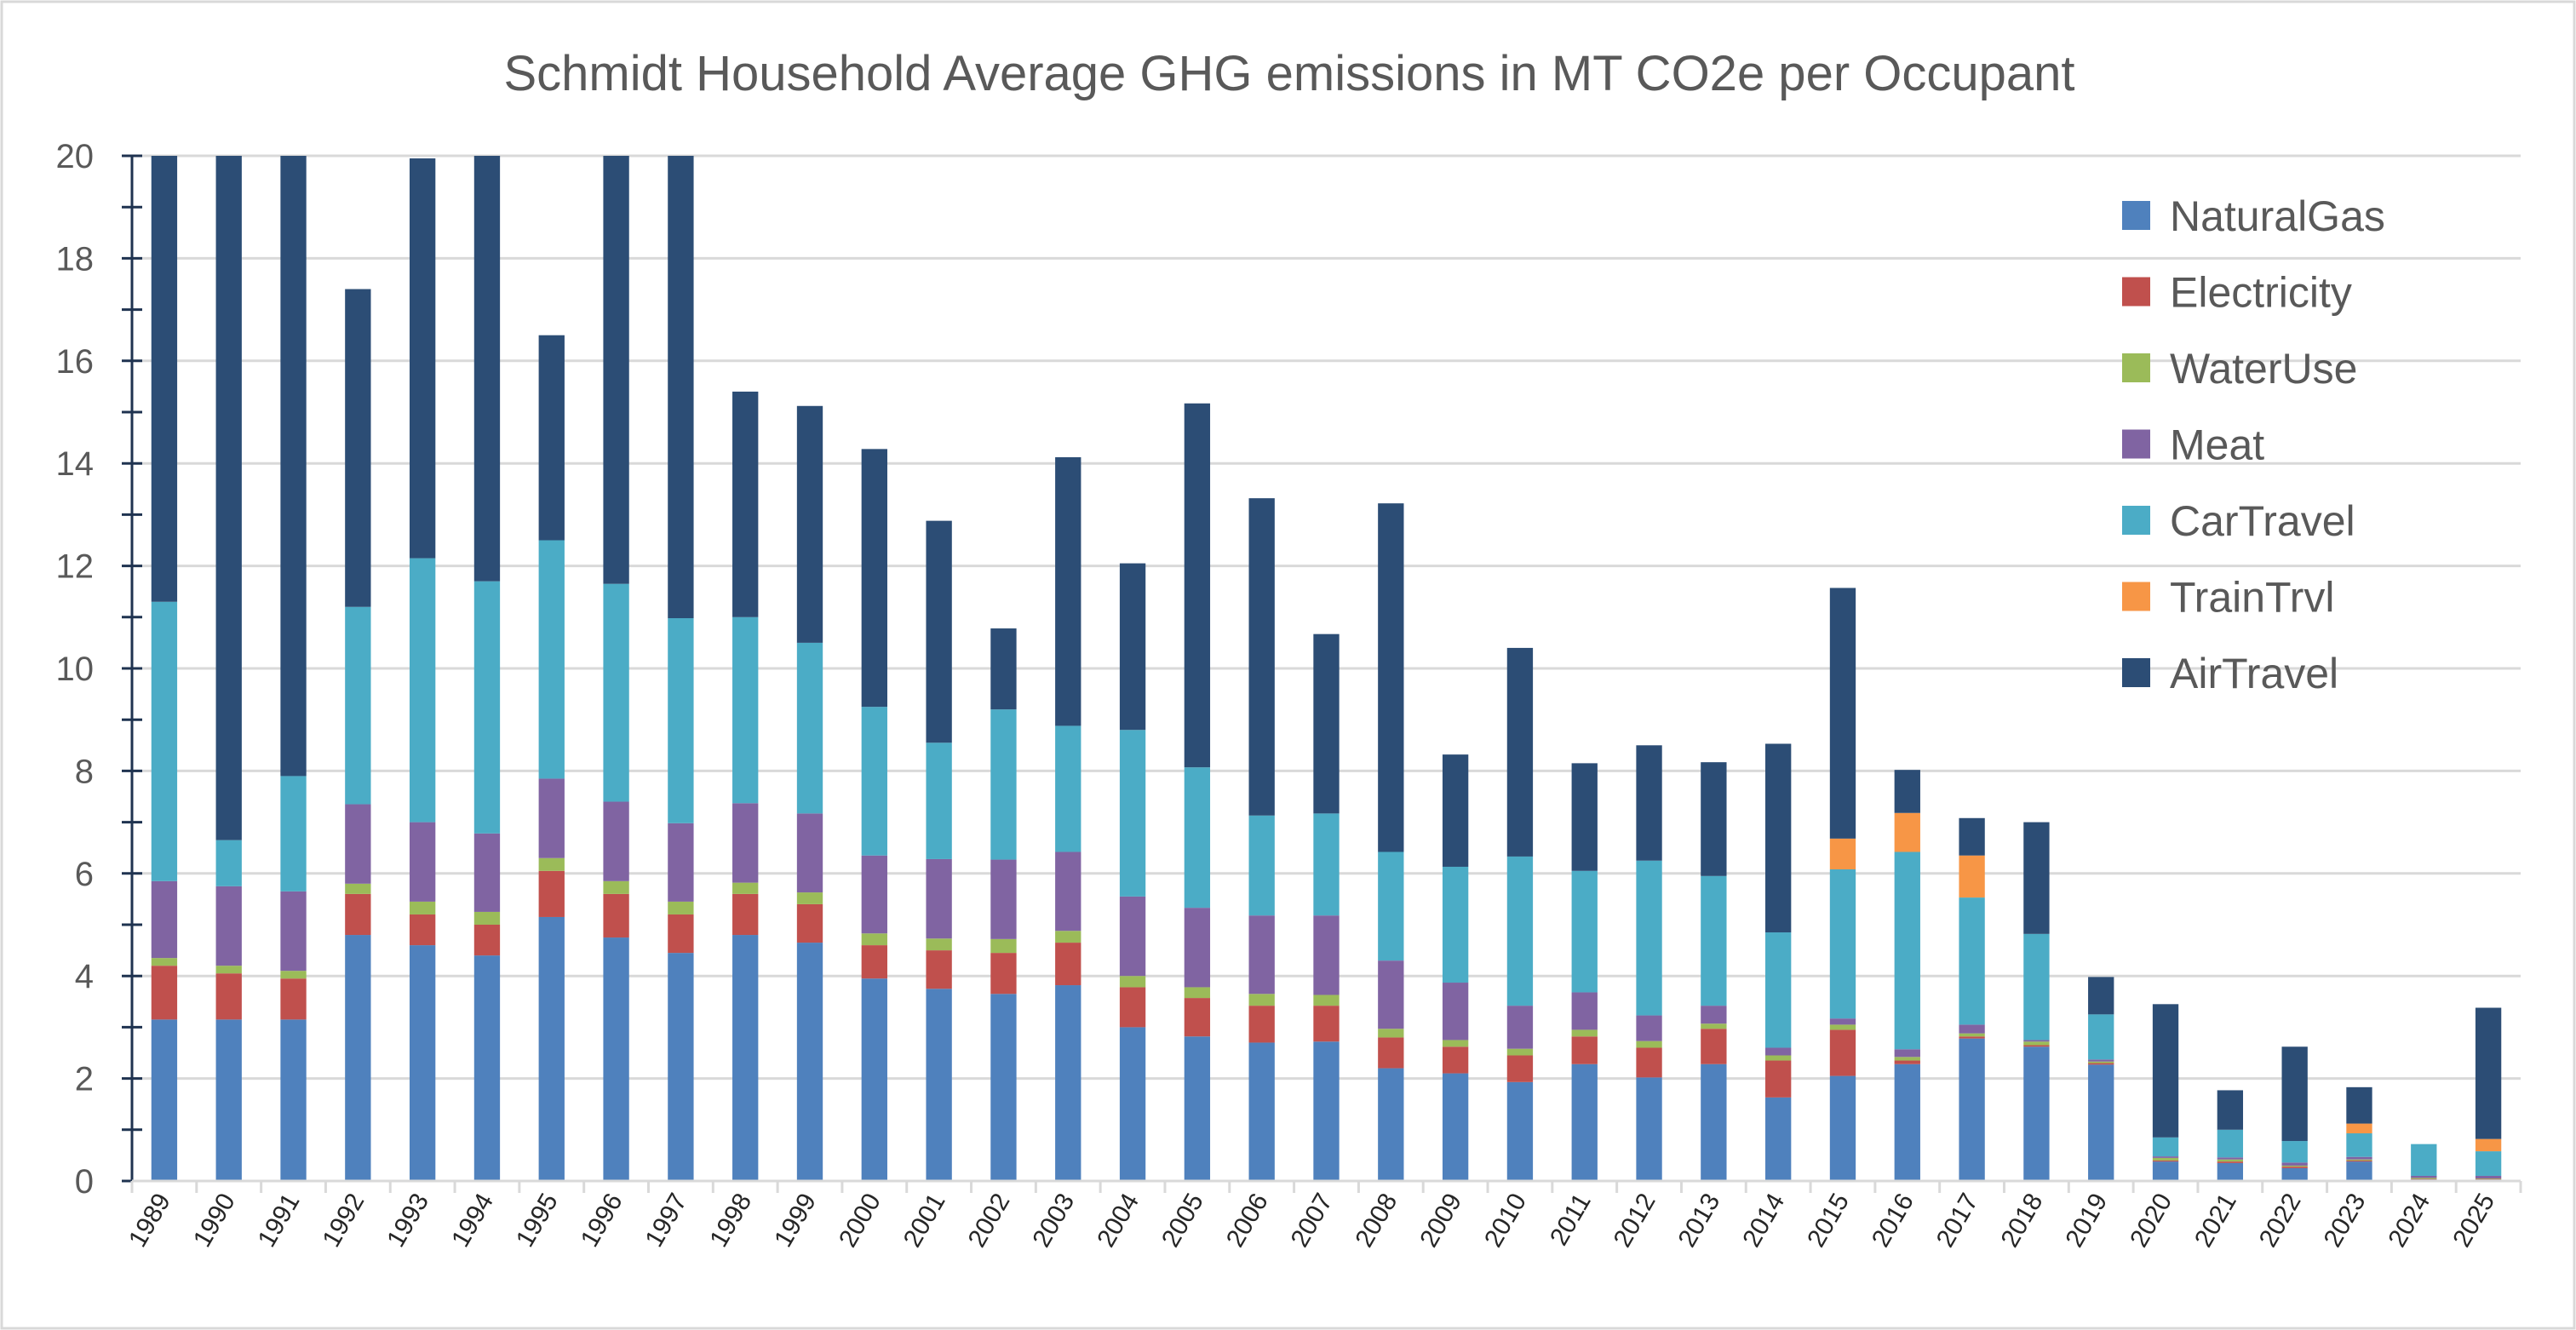 Image resolution: width=2576 pixels, height=1330 pixels. I want to click on bar-segment-airtravel-2005, so click(1197, 585).